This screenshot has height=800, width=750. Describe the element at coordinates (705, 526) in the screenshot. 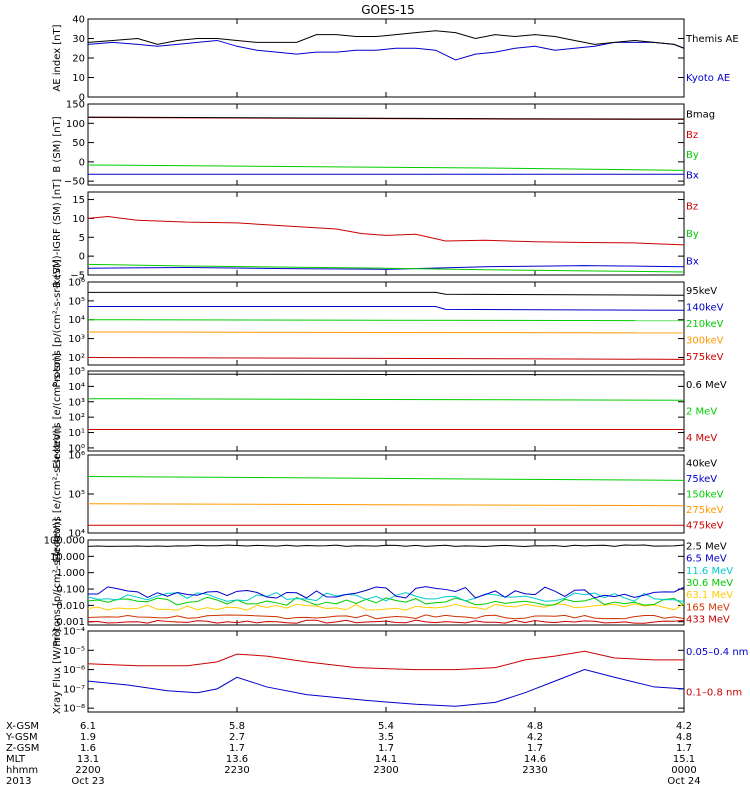

I see `legend-entry: 475keV` at that location.